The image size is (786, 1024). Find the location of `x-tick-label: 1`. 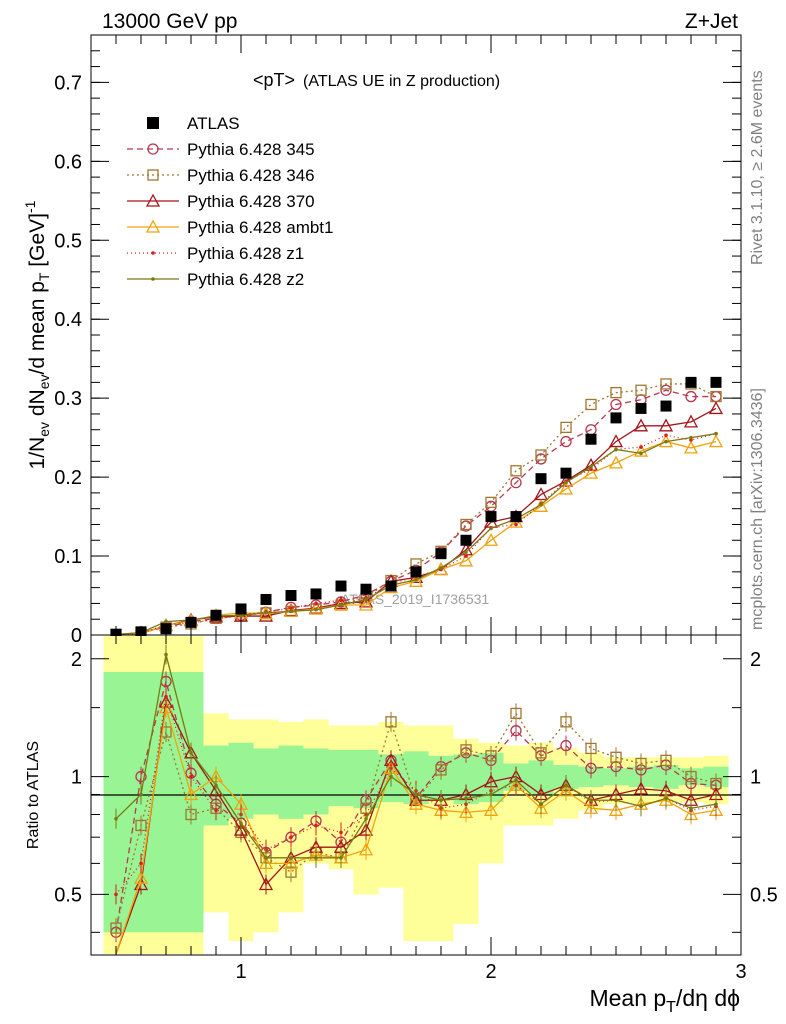

x-tick-label: 1 is located at coordinates (240, 972).